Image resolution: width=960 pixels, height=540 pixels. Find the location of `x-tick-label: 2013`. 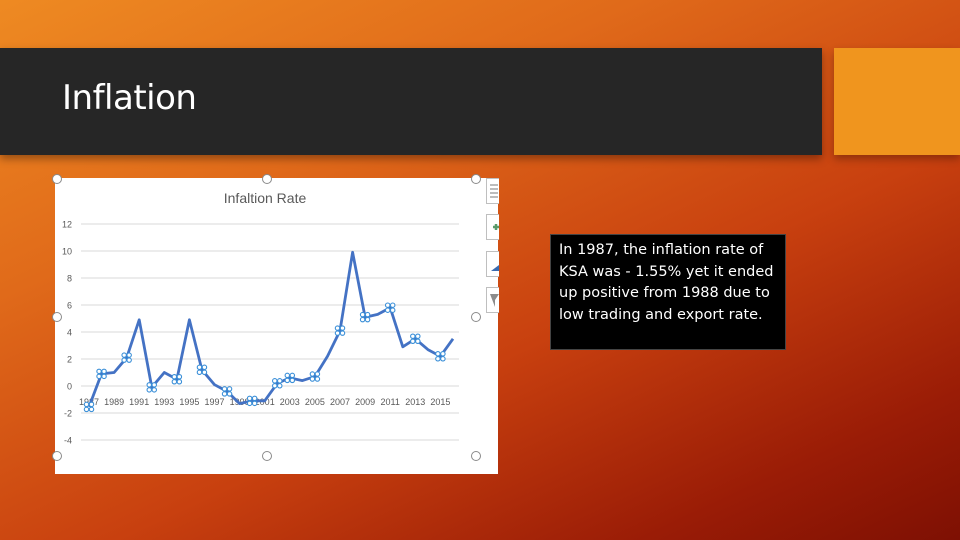

x-tick-label: 2013 is located at coordinates (415, 402).